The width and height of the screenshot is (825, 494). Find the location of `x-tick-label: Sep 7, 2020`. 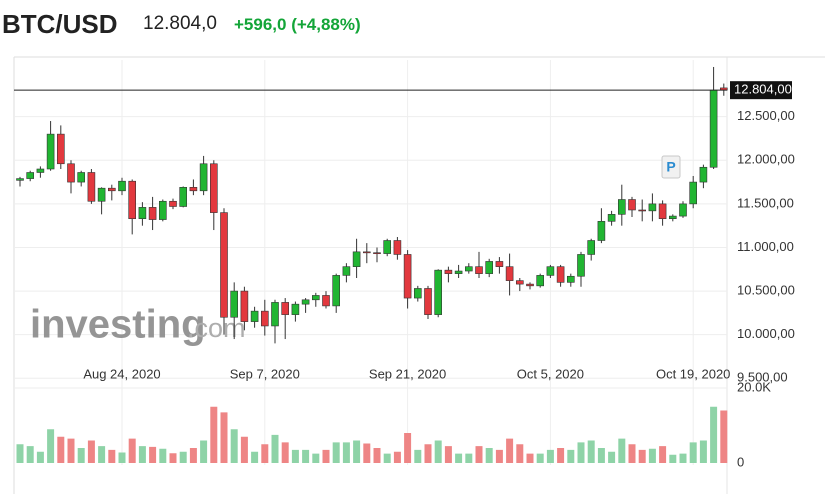

x-tick-label: Sep 7, 2020 is located at coordinates (265, 373).